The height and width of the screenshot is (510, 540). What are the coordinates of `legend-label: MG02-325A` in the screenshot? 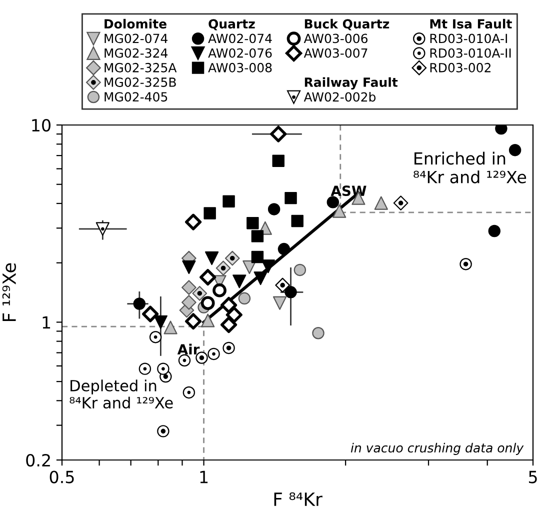 It's located at (140, 67).